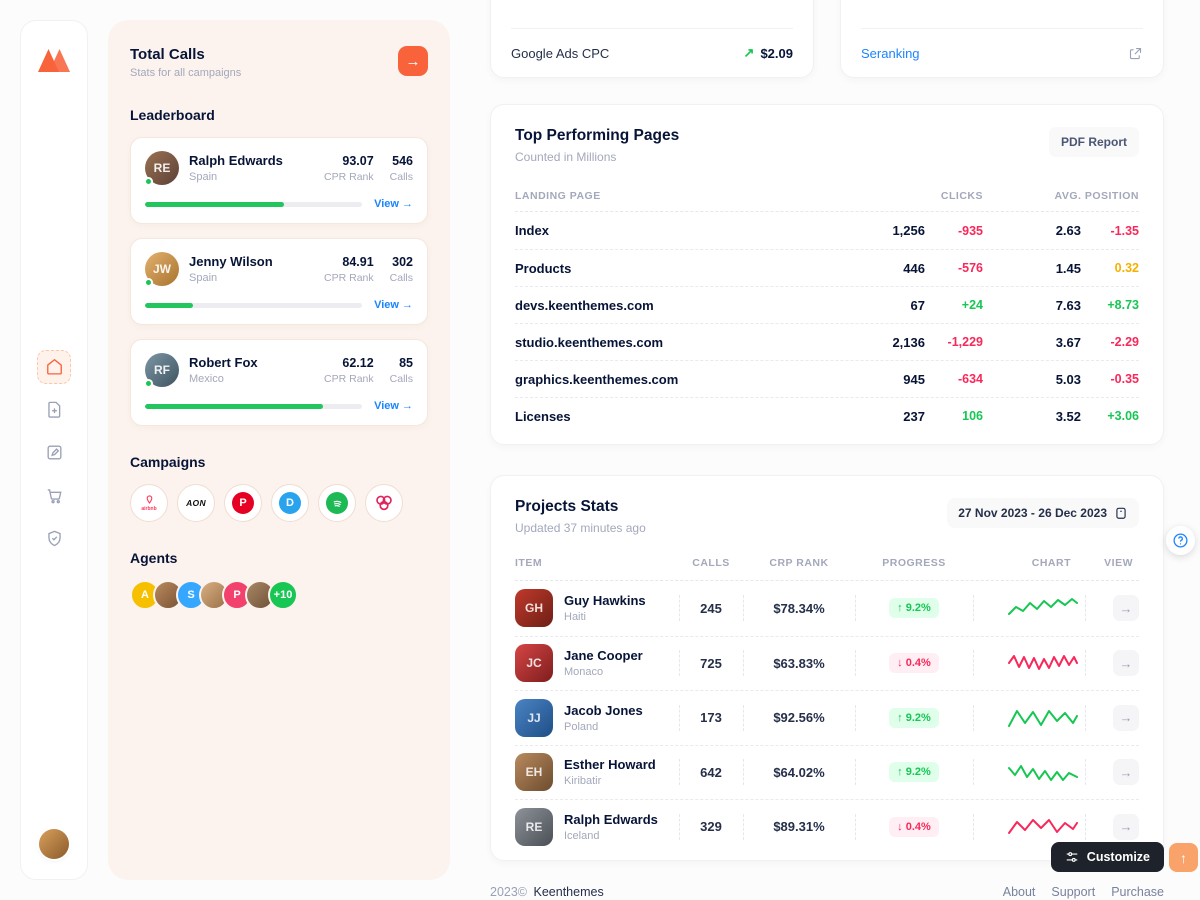  I want to click on panel-subtitle: Stats for all campaigns, so click(186, 73).